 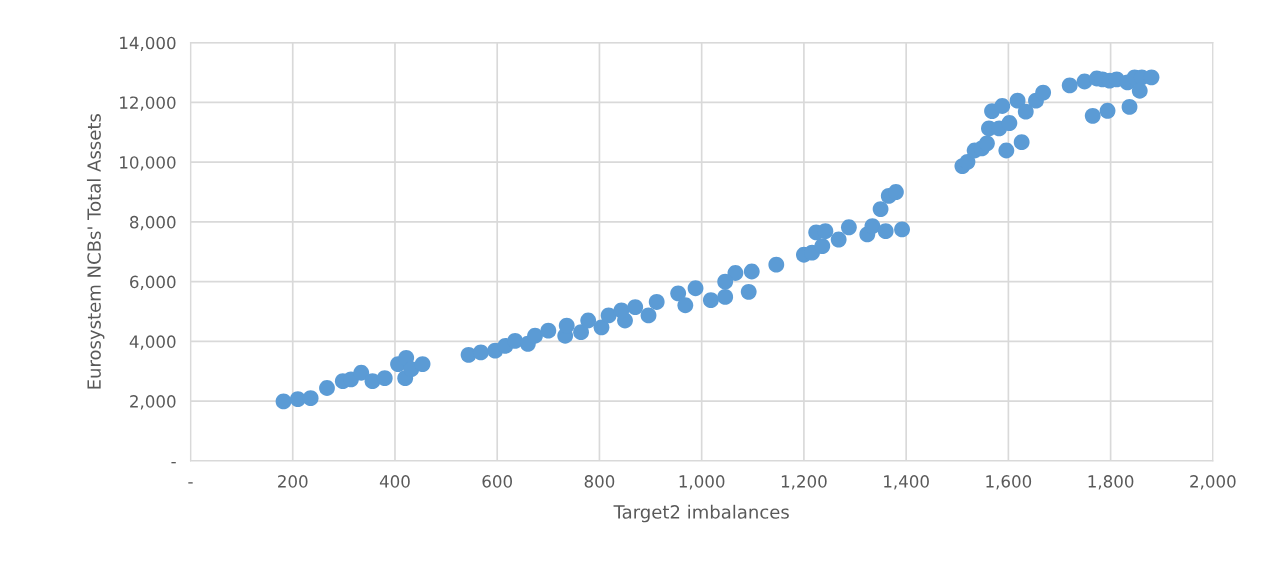 I want to click on y-tick-label: 2,000, so click(x=153, y=402).